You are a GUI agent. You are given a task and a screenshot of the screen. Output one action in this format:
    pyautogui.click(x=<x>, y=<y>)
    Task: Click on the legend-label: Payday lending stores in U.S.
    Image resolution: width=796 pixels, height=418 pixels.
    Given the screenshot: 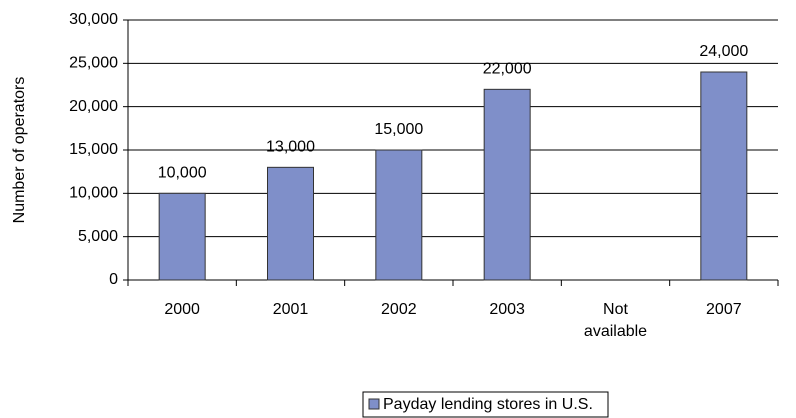 What is the action you would take?
    pyautogui.click(x=488, y=404)
    